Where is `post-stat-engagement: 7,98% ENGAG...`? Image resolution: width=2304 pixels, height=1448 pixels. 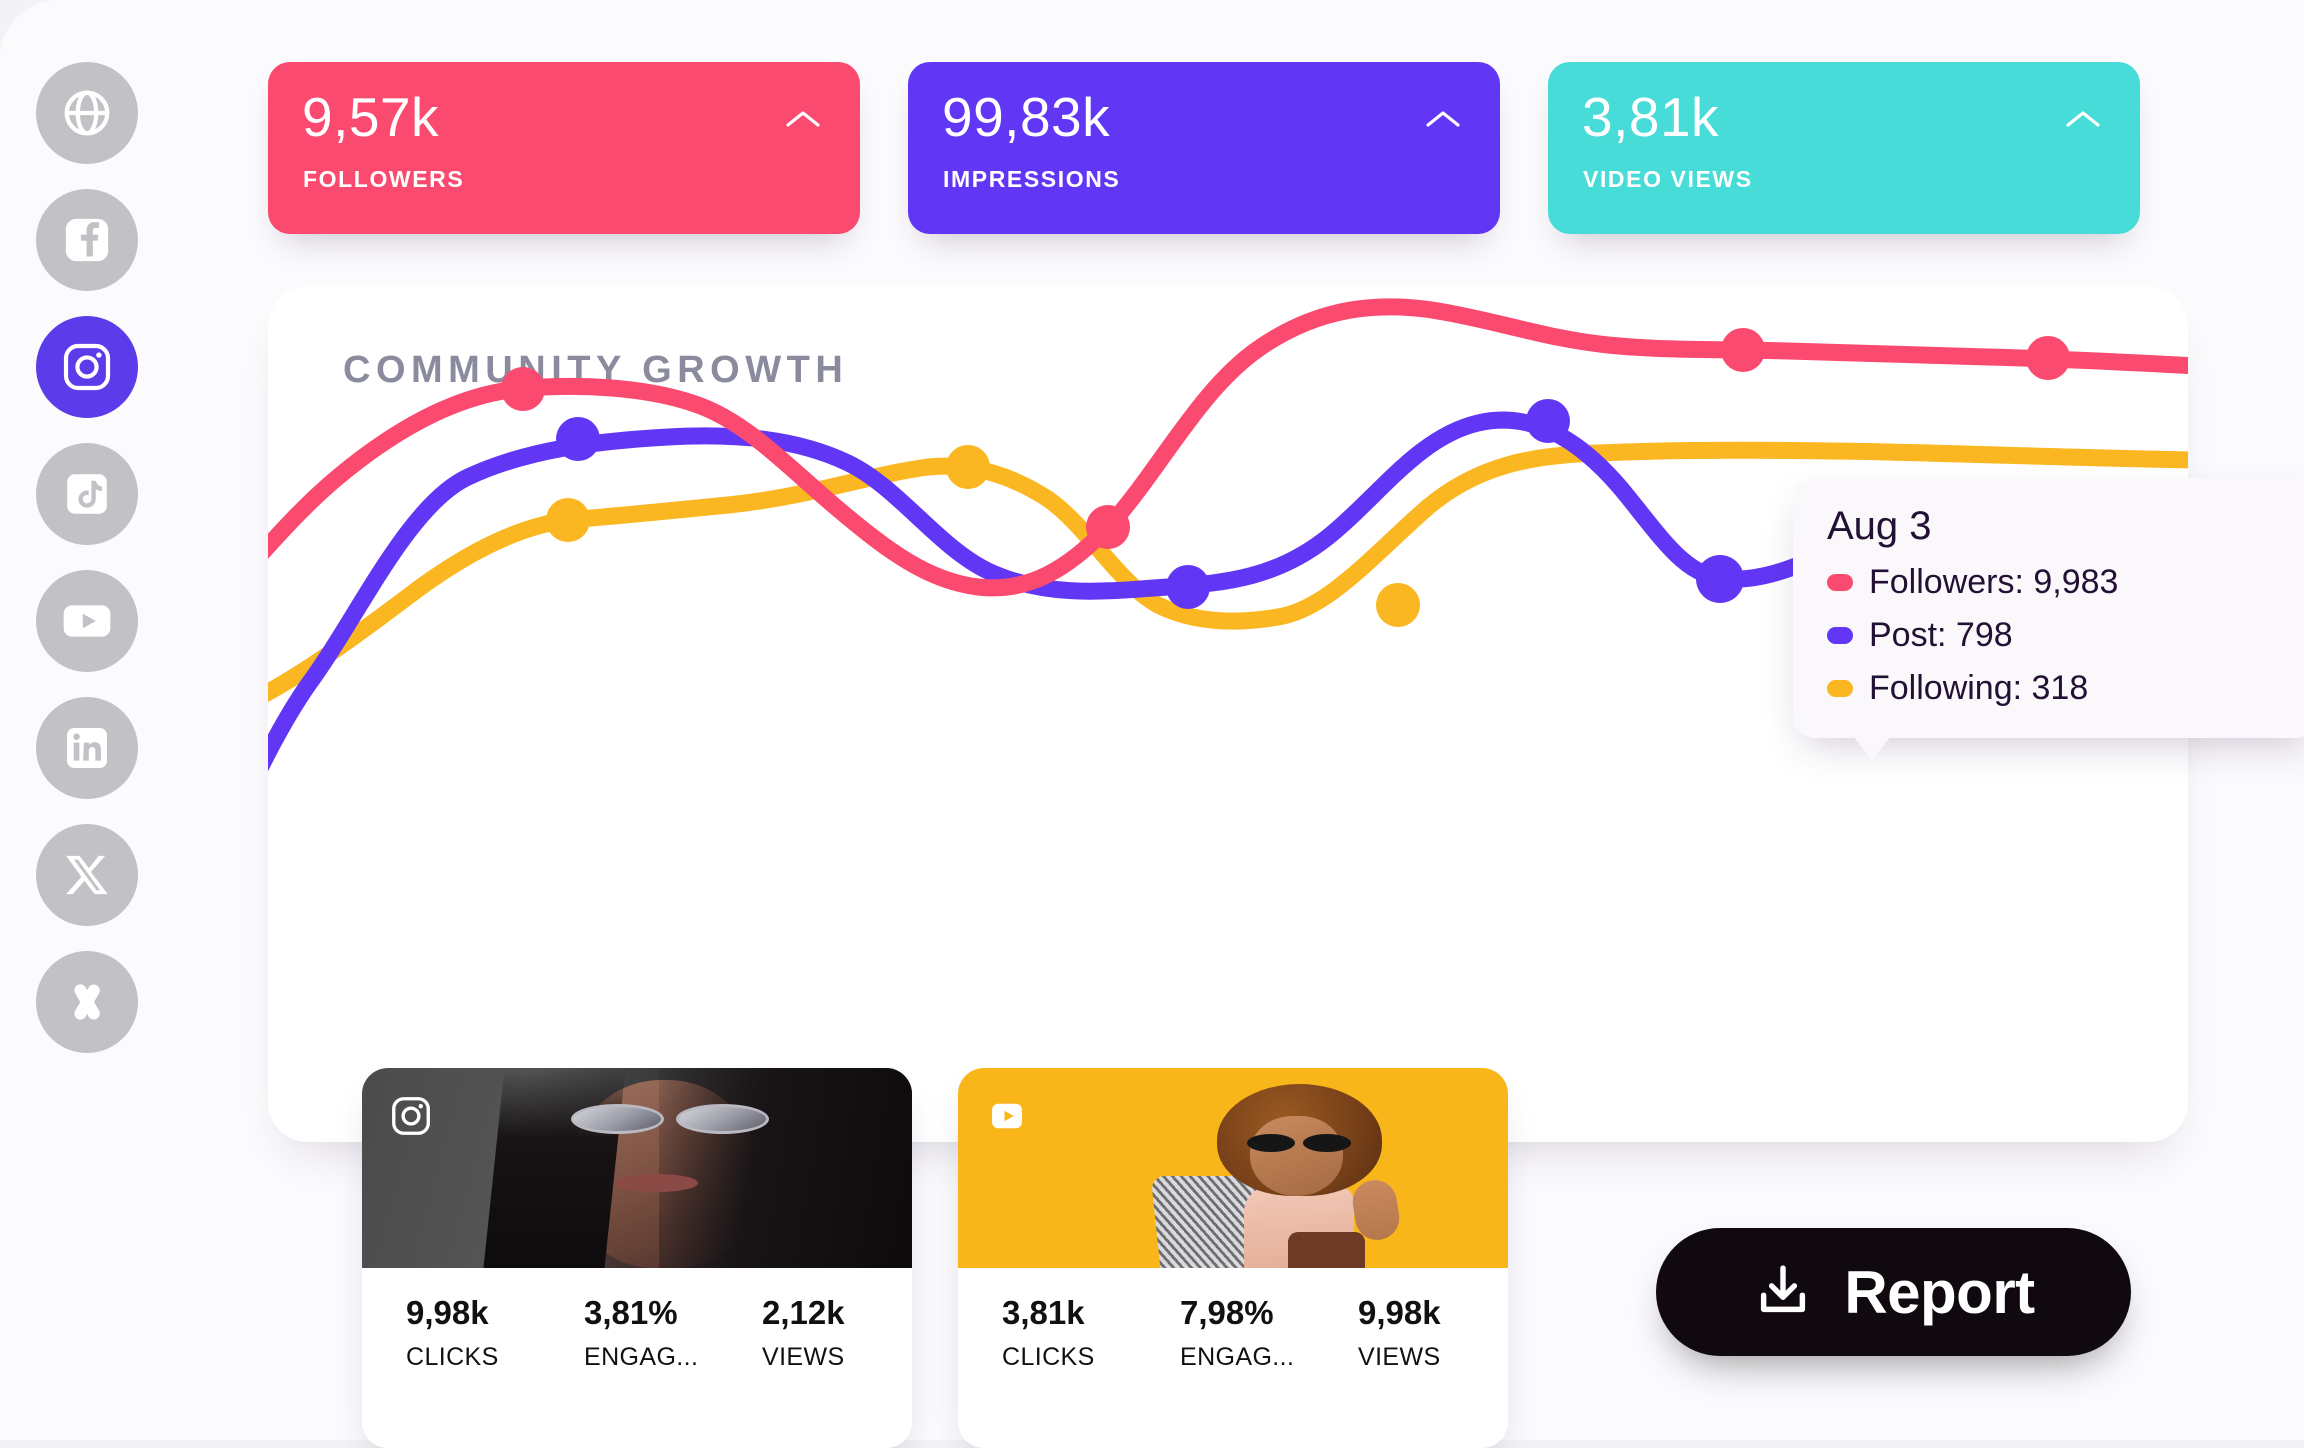 post-stat-engagement: 7,98% ENGAG... is located at coordinates (1241, 1333).